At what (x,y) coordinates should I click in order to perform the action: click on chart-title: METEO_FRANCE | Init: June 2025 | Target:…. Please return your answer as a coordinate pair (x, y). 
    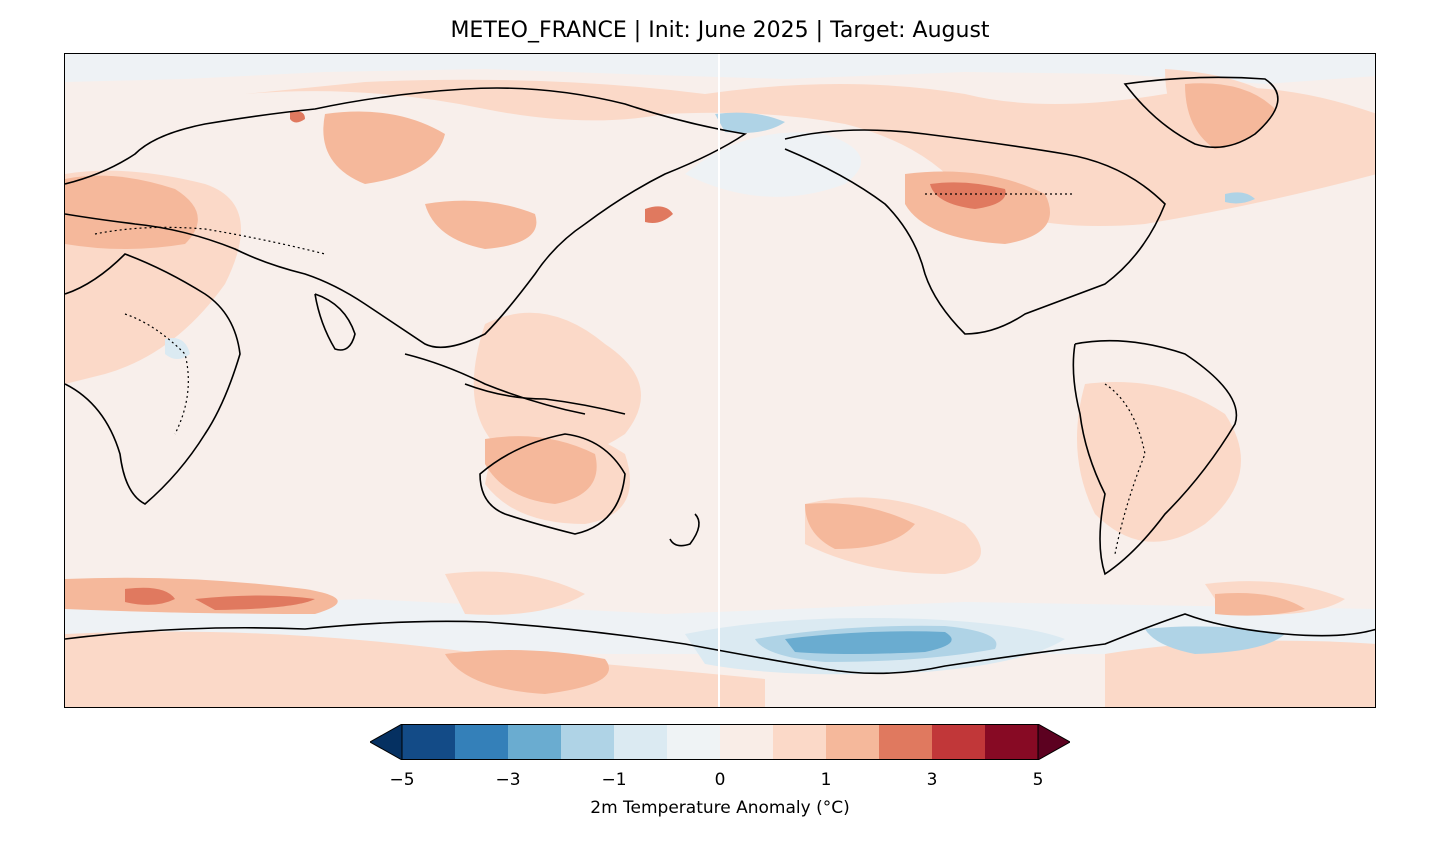
    Looking at the image, I should click on (720, 30).